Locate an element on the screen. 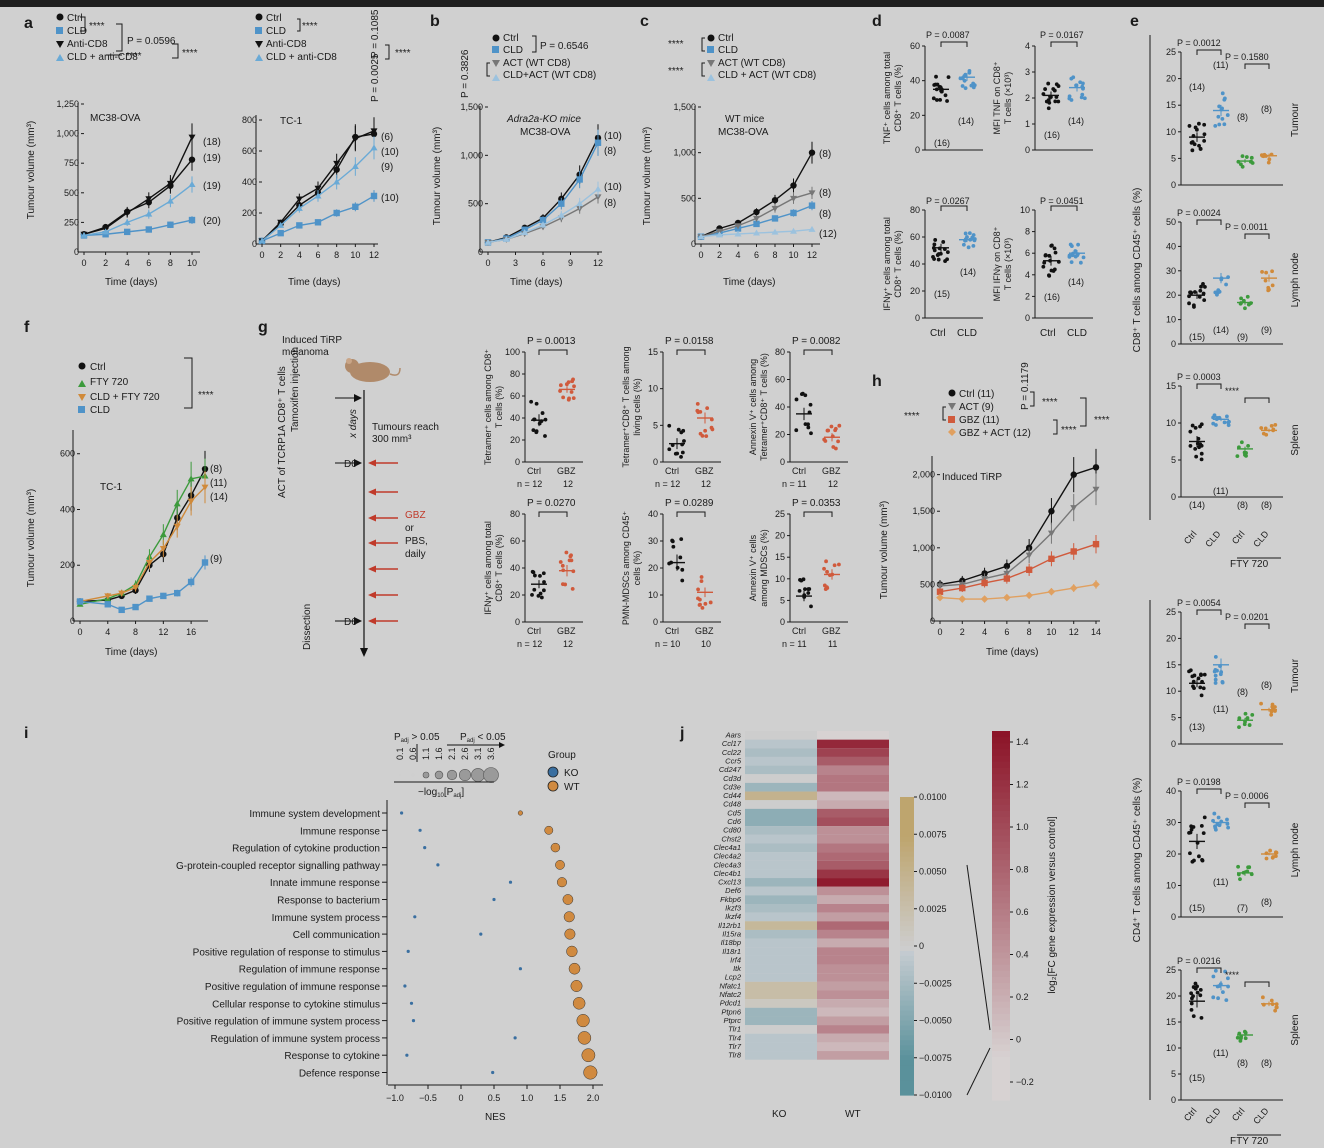 This screenshot has width=1324, height=1148. gene-label: Cd5 is located at coordinates (734, 812).